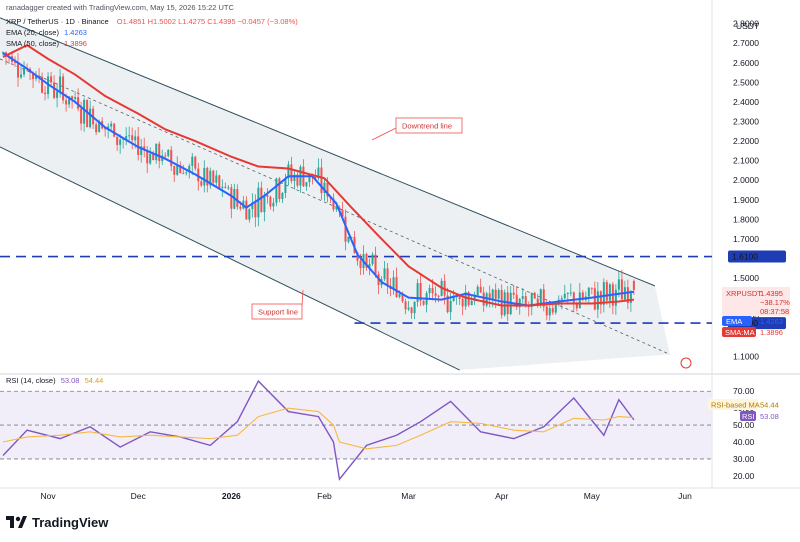 Image resolution: width=800 pixels, height=542 pixels. Describe the element at coordinates (746, 180) in the screenshot. I see `price-tick-label: 2.0000` at that location.